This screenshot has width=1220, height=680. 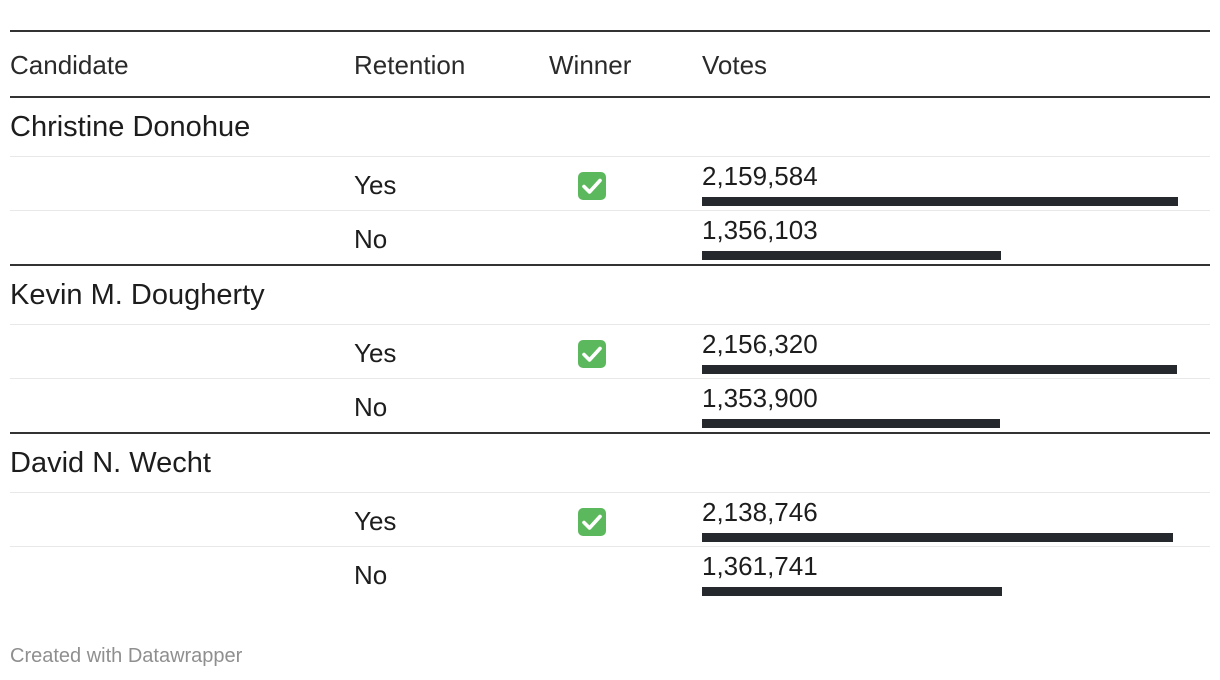 What do you see at coordinates (130, 127) in the screenshot?
I see `candidate-name: Christine Donohue` at bounding box center [130, 127].